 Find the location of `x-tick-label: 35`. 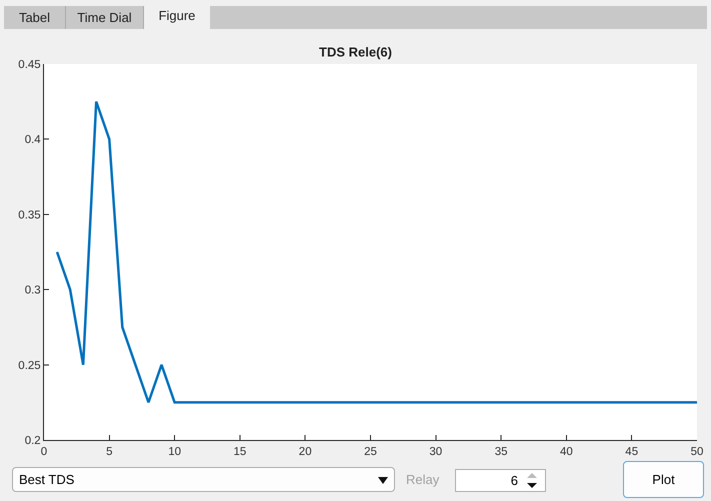

x-tick-label: 35 is located at coordinates (501, 452).